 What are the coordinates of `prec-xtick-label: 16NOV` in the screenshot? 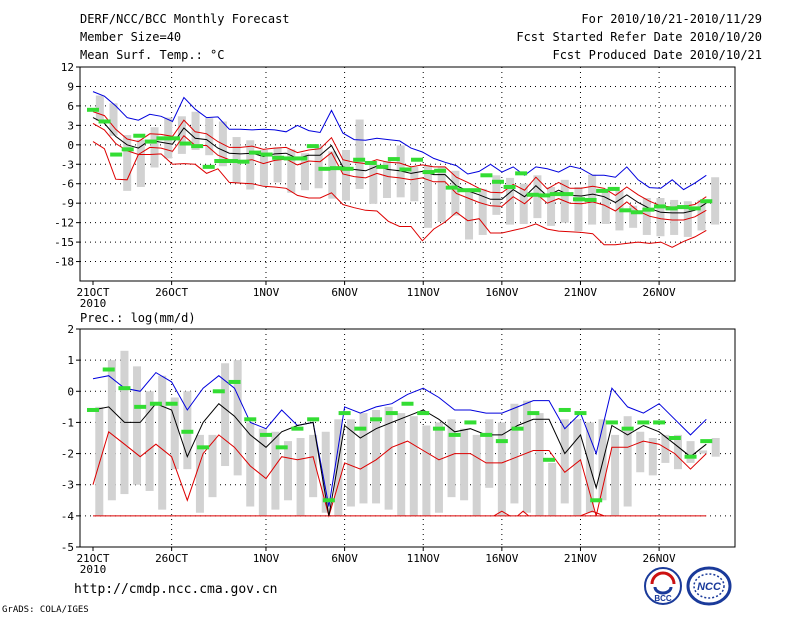 It's located at (501, 558).